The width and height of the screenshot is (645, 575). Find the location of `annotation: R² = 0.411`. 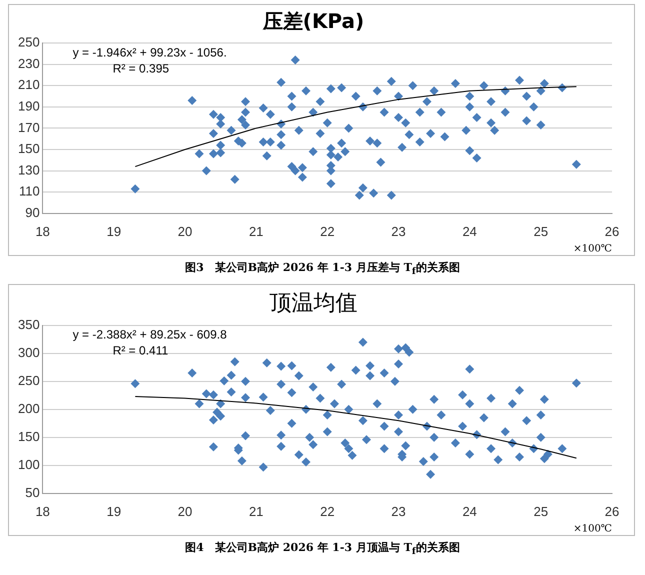

annotation: R² = 0.411 is located at coordinates (140, 351).